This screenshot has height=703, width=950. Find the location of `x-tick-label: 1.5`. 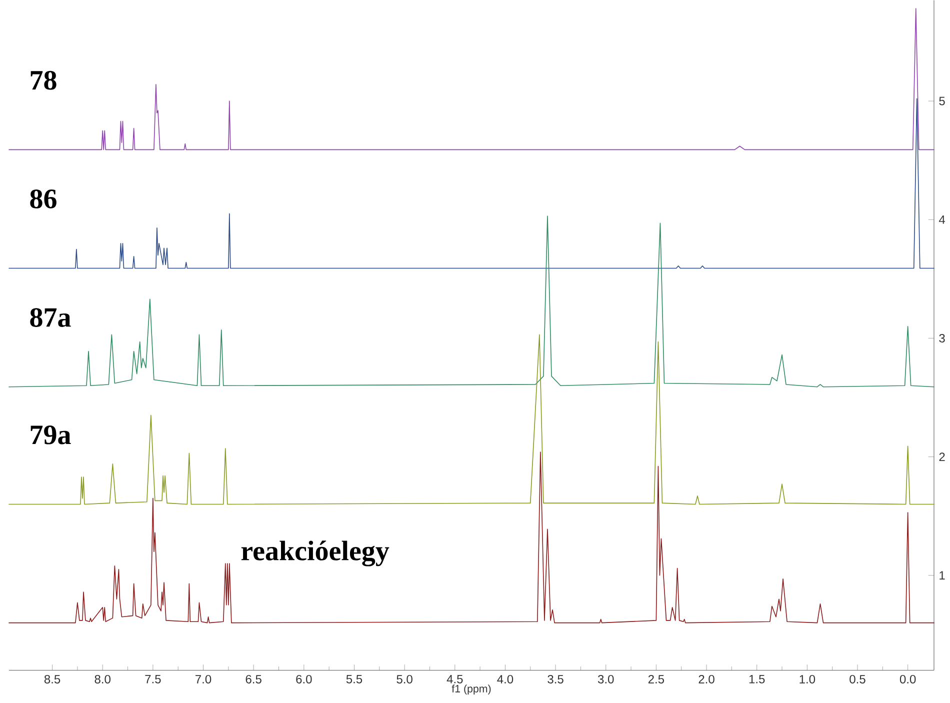

x-tick-label: 1.5 is located at coordinates (757, 679).